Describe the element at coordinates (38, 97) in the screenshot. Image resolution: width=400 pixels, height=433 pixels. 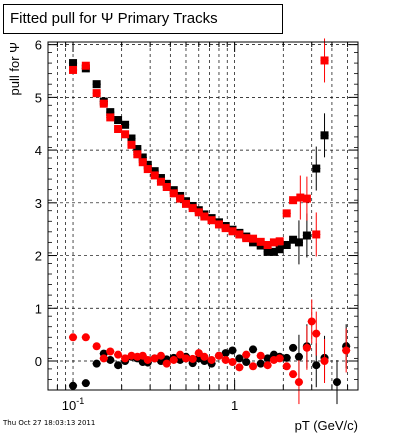
I see `y-tick-label: 5` at that location.